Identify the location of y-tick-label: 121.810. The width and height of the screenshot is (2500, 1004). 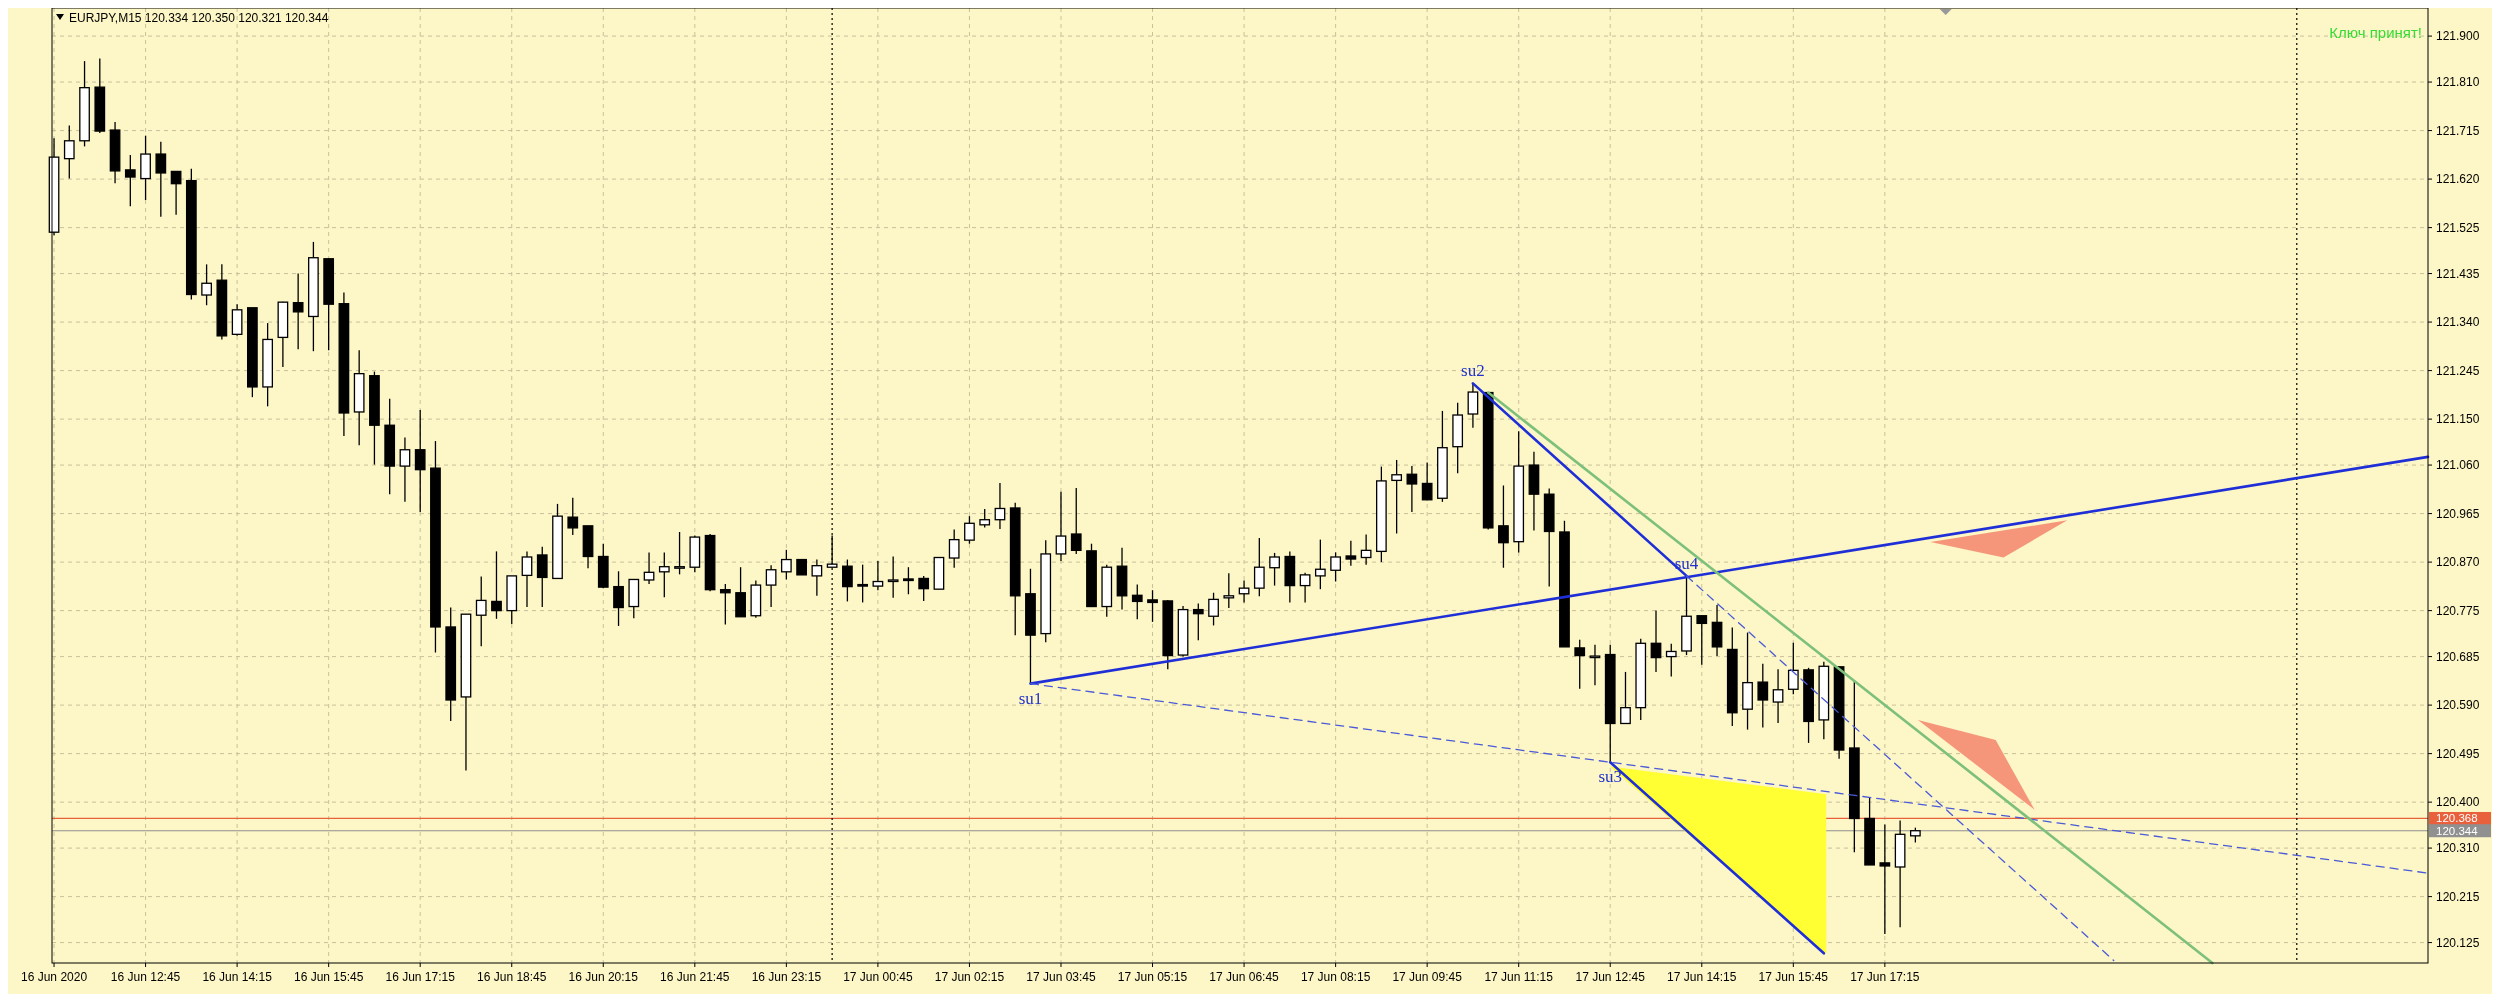
(2458, 82).